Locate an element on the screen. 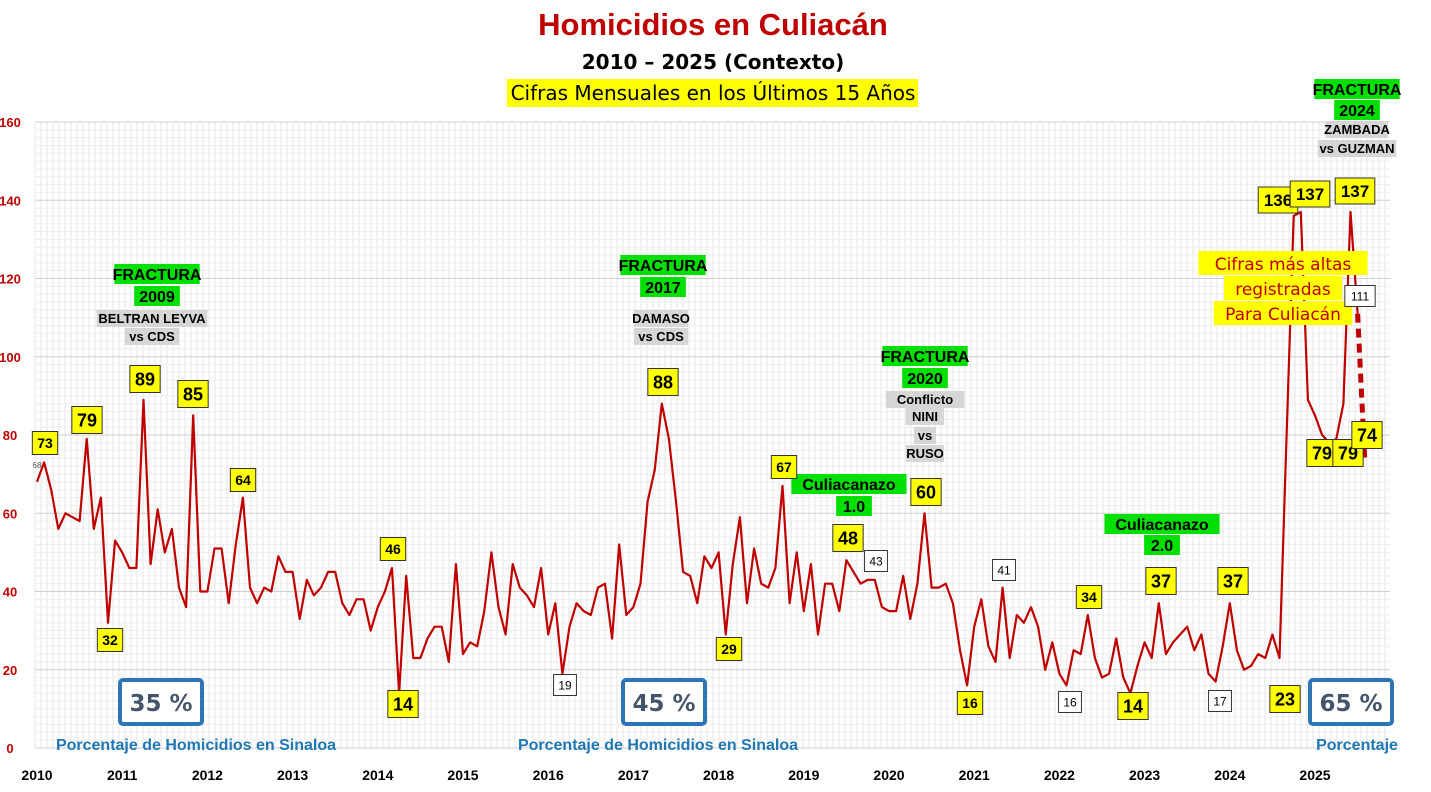 The height and width of the screenshot is (792, 1431). annotation-text: Conflicto is located at coordinates (925, 399).